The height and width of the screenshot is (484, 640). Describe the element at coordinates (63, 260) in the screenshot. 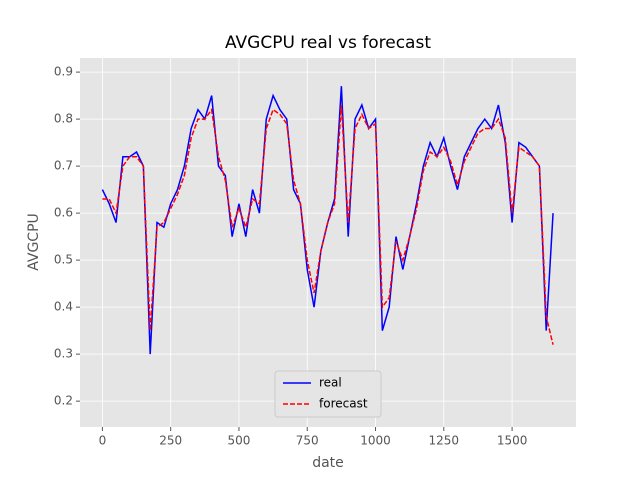

I see `y-tick-label: 0.5` at that location.